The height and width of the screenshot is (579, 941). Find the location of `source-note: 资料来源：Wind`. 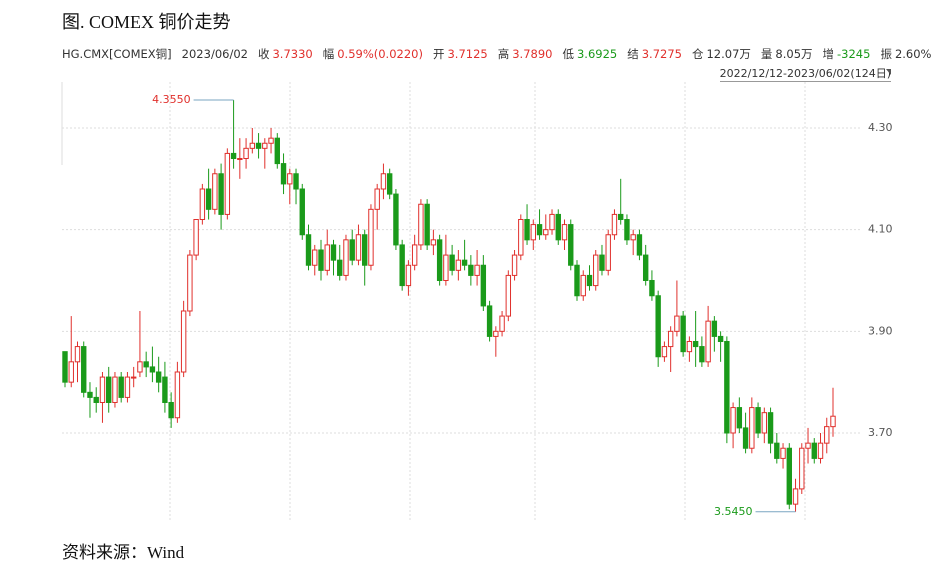

source-note: 资料来源：Wind is located at coordinates (123, 552).